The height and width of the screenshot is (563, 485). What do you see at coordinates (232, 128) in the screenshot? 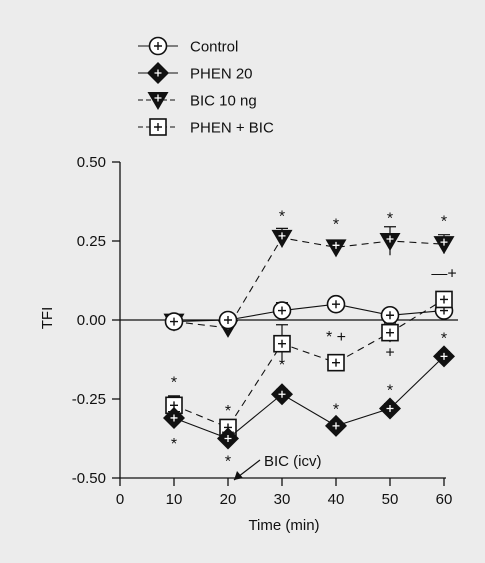
I see `legend-label: PHEN + BIC` at bounding box center [232, 128].